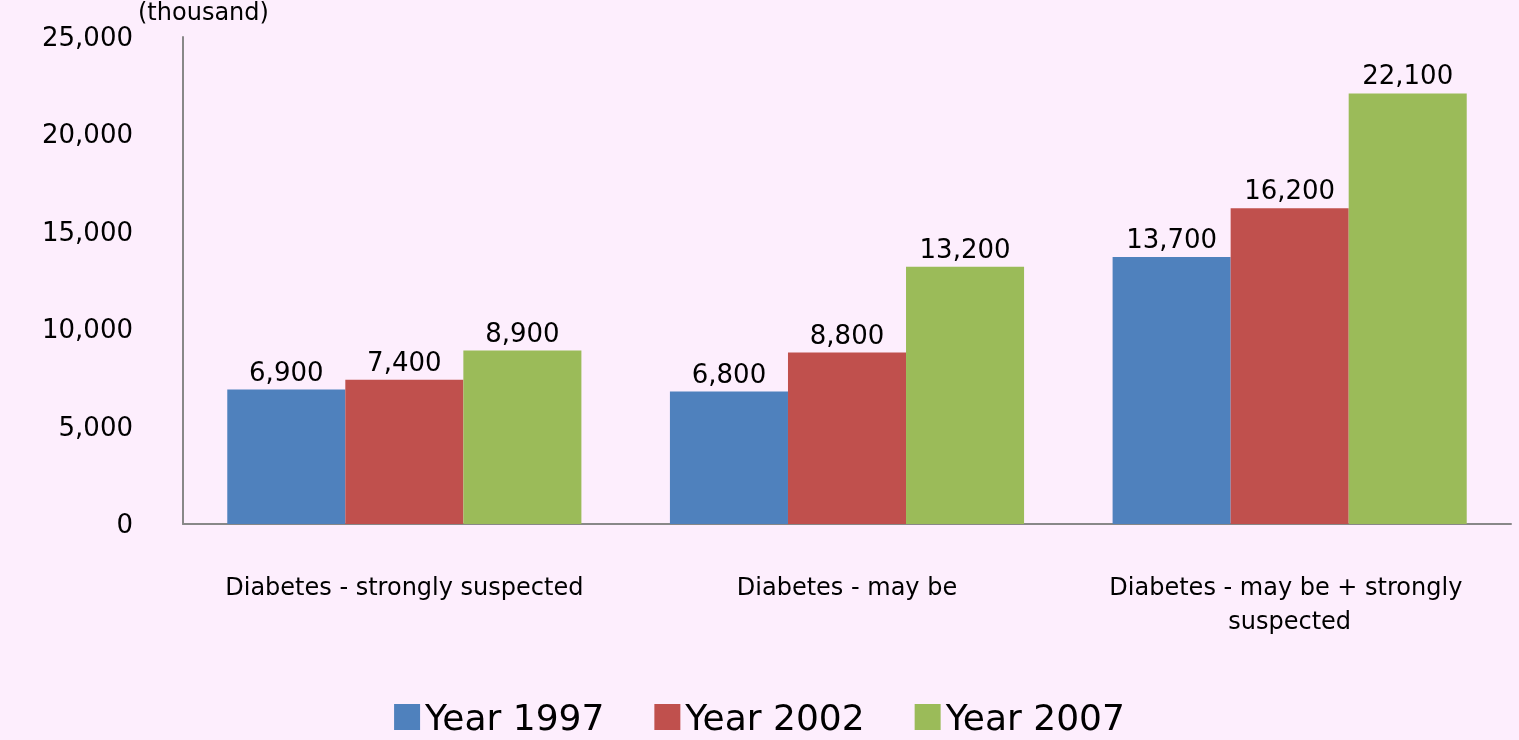  What do you see at coordinates (522, 332) in the screenshot?
I see `data-label: 8,900` at bounding box center [522, 332].